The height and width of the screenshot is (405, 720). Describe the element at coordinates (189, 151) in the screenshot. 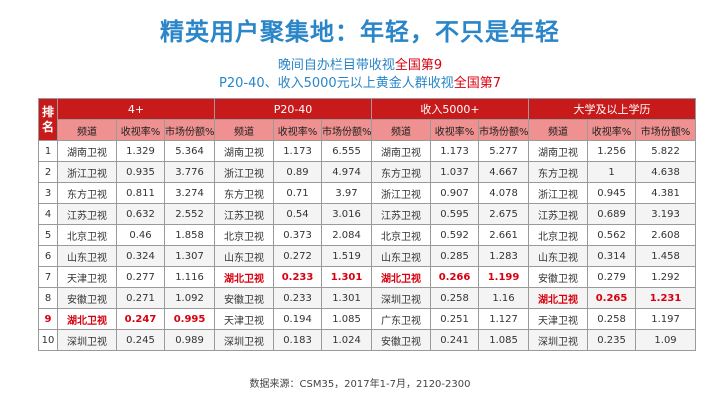

I see `share-cell: 5.364` at that location.